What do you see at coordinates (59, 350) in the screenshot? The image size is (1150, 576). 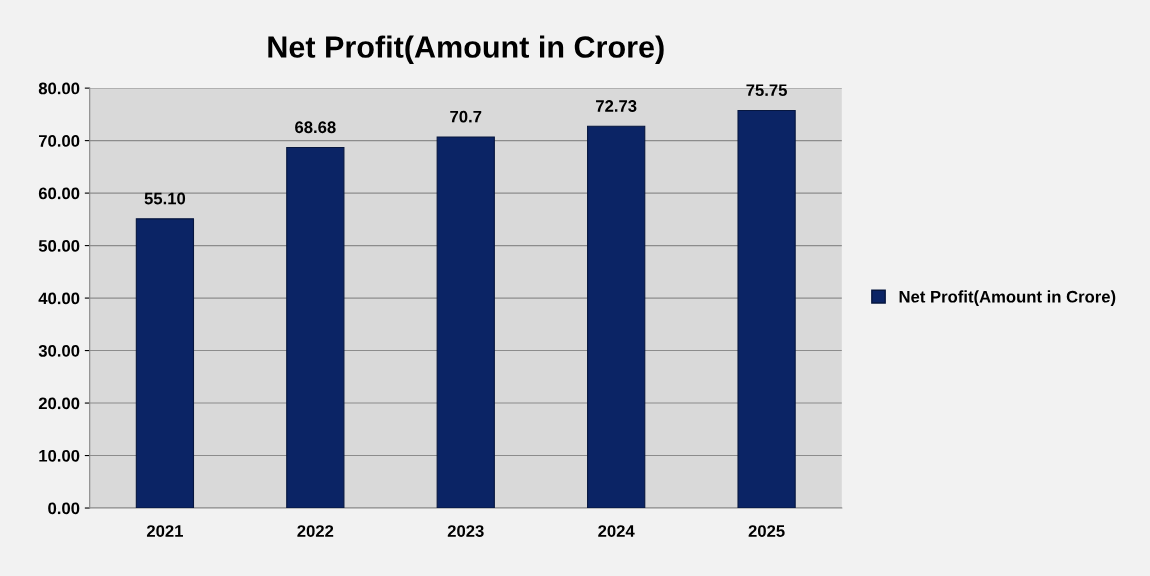 I see `y-tick-label: 30.00` at bounding box center [59, 350].